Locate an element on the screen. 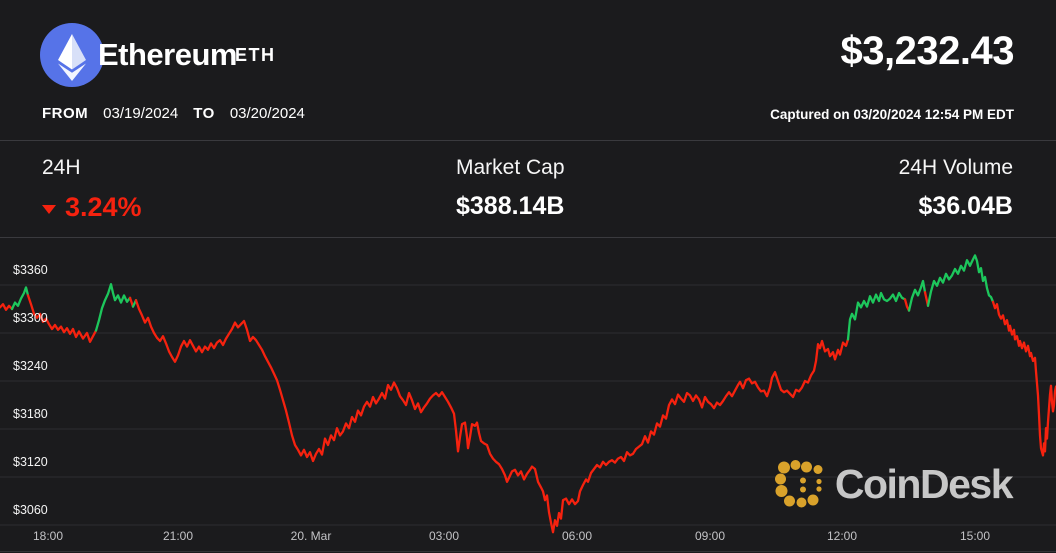  captured-timestamp: Captured on 03/20/2024 12:54 PM EDT is located at coordinates (892, 114).